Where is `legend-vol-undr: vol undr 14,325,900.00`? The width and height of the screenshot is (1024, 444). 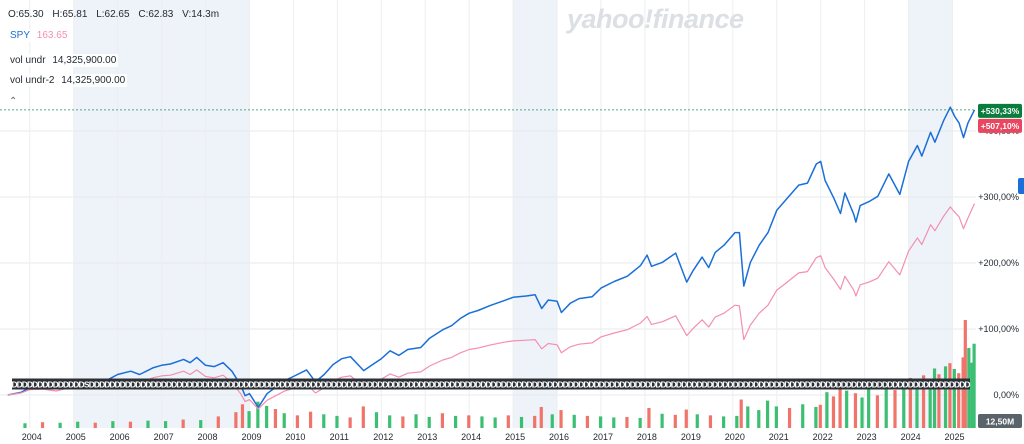
legend-vol-undr: vol undr 14,325,900.00 is located at coordinates (63, 60).